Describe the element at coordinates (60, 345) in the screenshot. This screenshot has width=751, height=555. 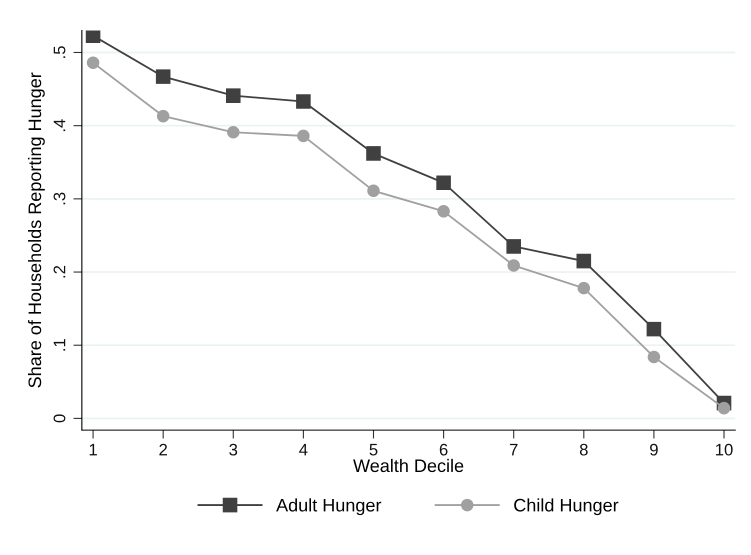
I see `y-tick-label: .1` at that location.